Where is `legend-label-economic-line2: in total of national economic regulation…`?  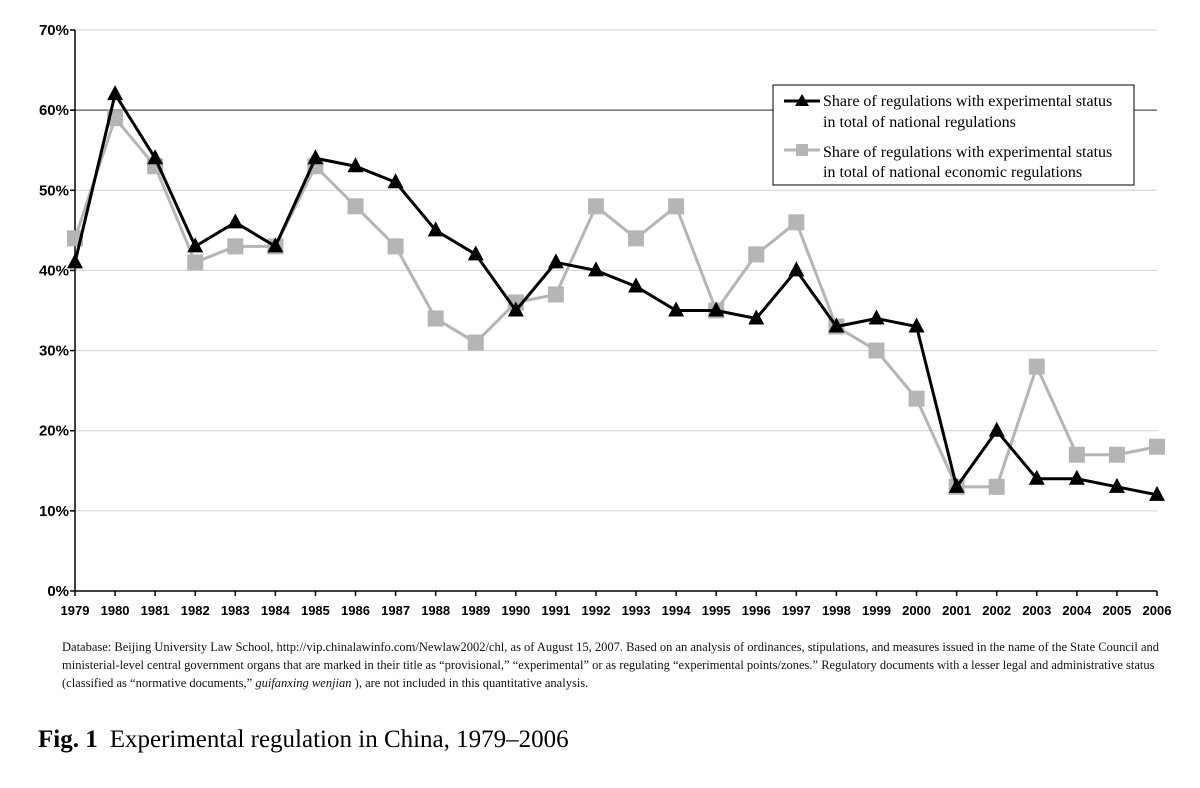
legend-label-economic-line2: in total of national economic regulation… is located at coordinates (952, 172).